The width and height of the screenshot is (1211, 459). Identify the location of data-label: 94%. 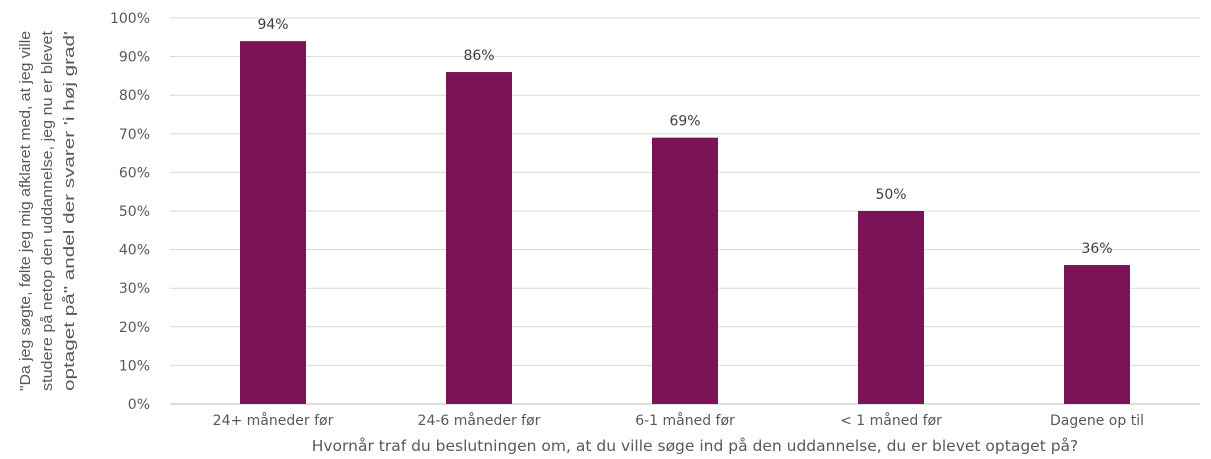
(272, 25).